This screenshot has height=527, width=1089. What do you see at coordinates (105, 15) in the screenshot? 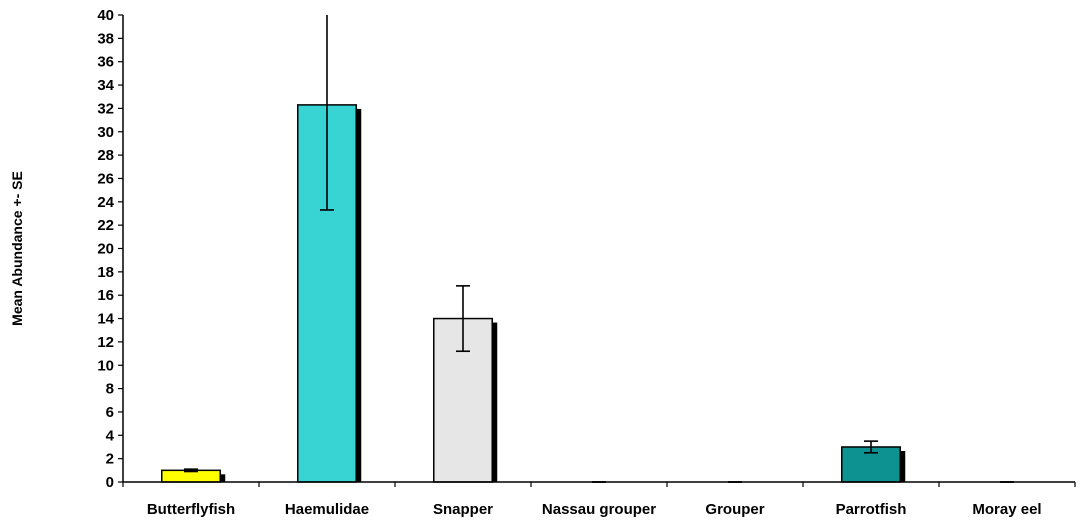
I see `y-tick-label: 40` at bounding box center [105, 15].